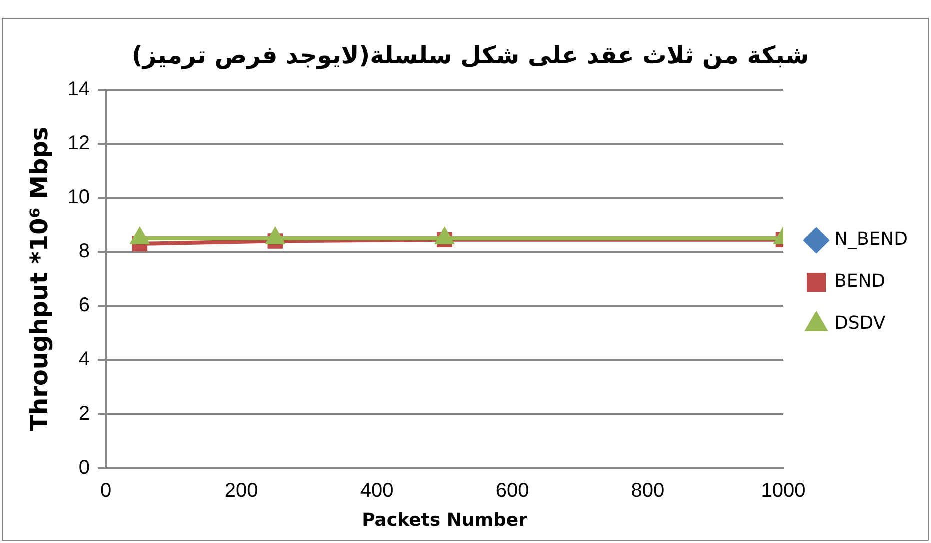 The image size is (931, 543). What do you see at coordinates (513, 491) in the screenshot?
I see `x-tick-label: 600` at bounding box center [513, 491].